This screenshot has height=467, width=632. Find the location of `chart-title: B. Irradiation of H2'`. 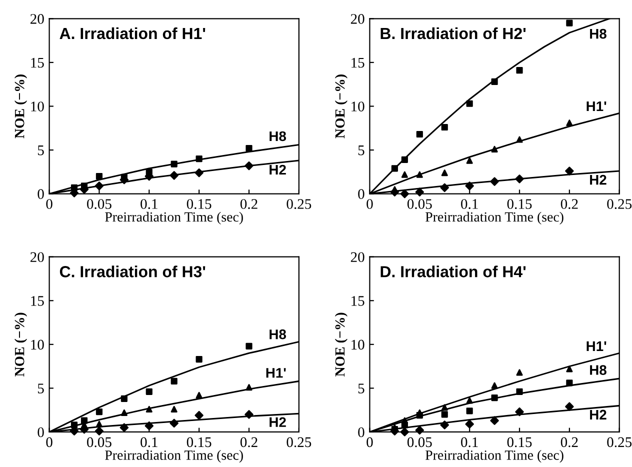

chart-title: B. Irradiation of H2' is located at coordinates (453, 33).